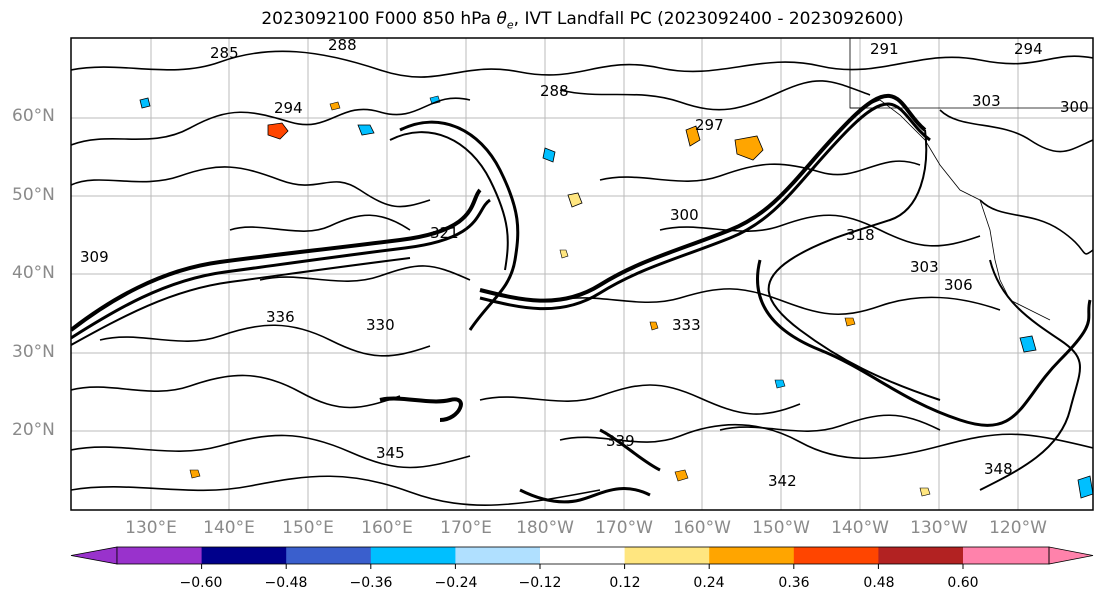 The width and height of the screenshot is (1105, 603). Describe the element at coordinates (390, 453) in the screenshot. I see `contour-label: 345` at that location.